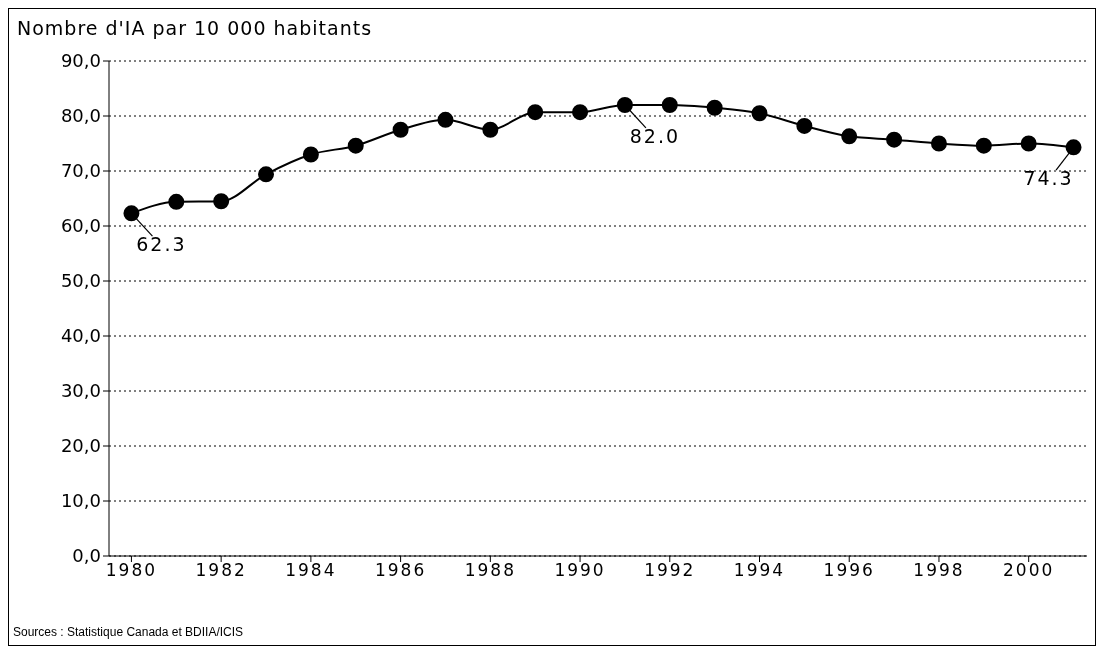  Describe the element at coordinates (1048, 178) in the screenshot. I see `data-label: 74.3` at that location.